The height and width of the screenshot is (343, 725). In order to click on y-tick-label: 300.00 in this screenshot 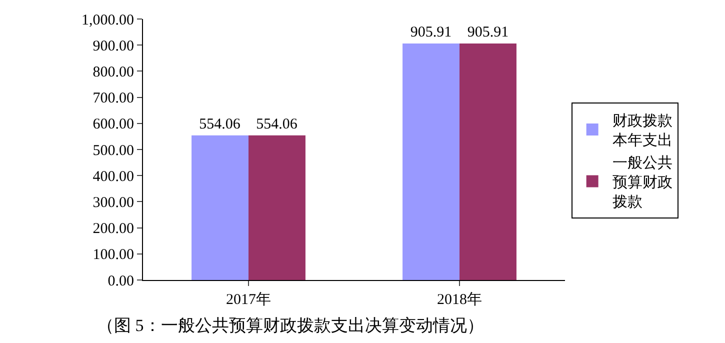, I will do `click(113, 202)`.